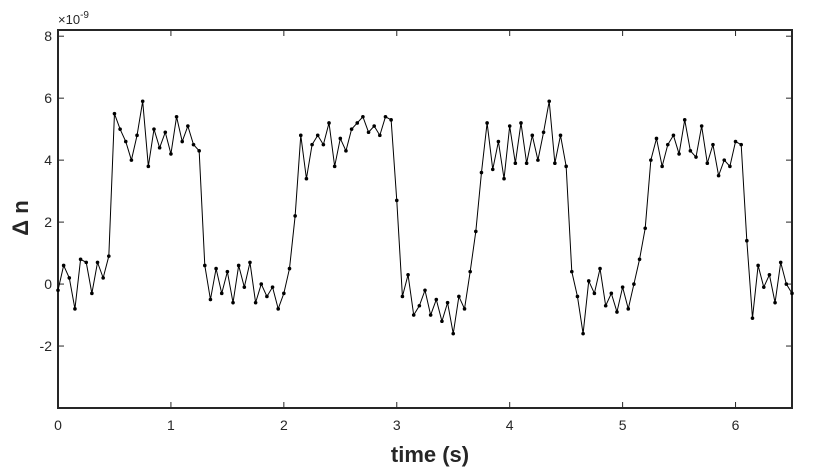  Describe the element at coordinates (73, 18) in the screenshot. I see `y-exponent: ×10⁻⁹` at that location.